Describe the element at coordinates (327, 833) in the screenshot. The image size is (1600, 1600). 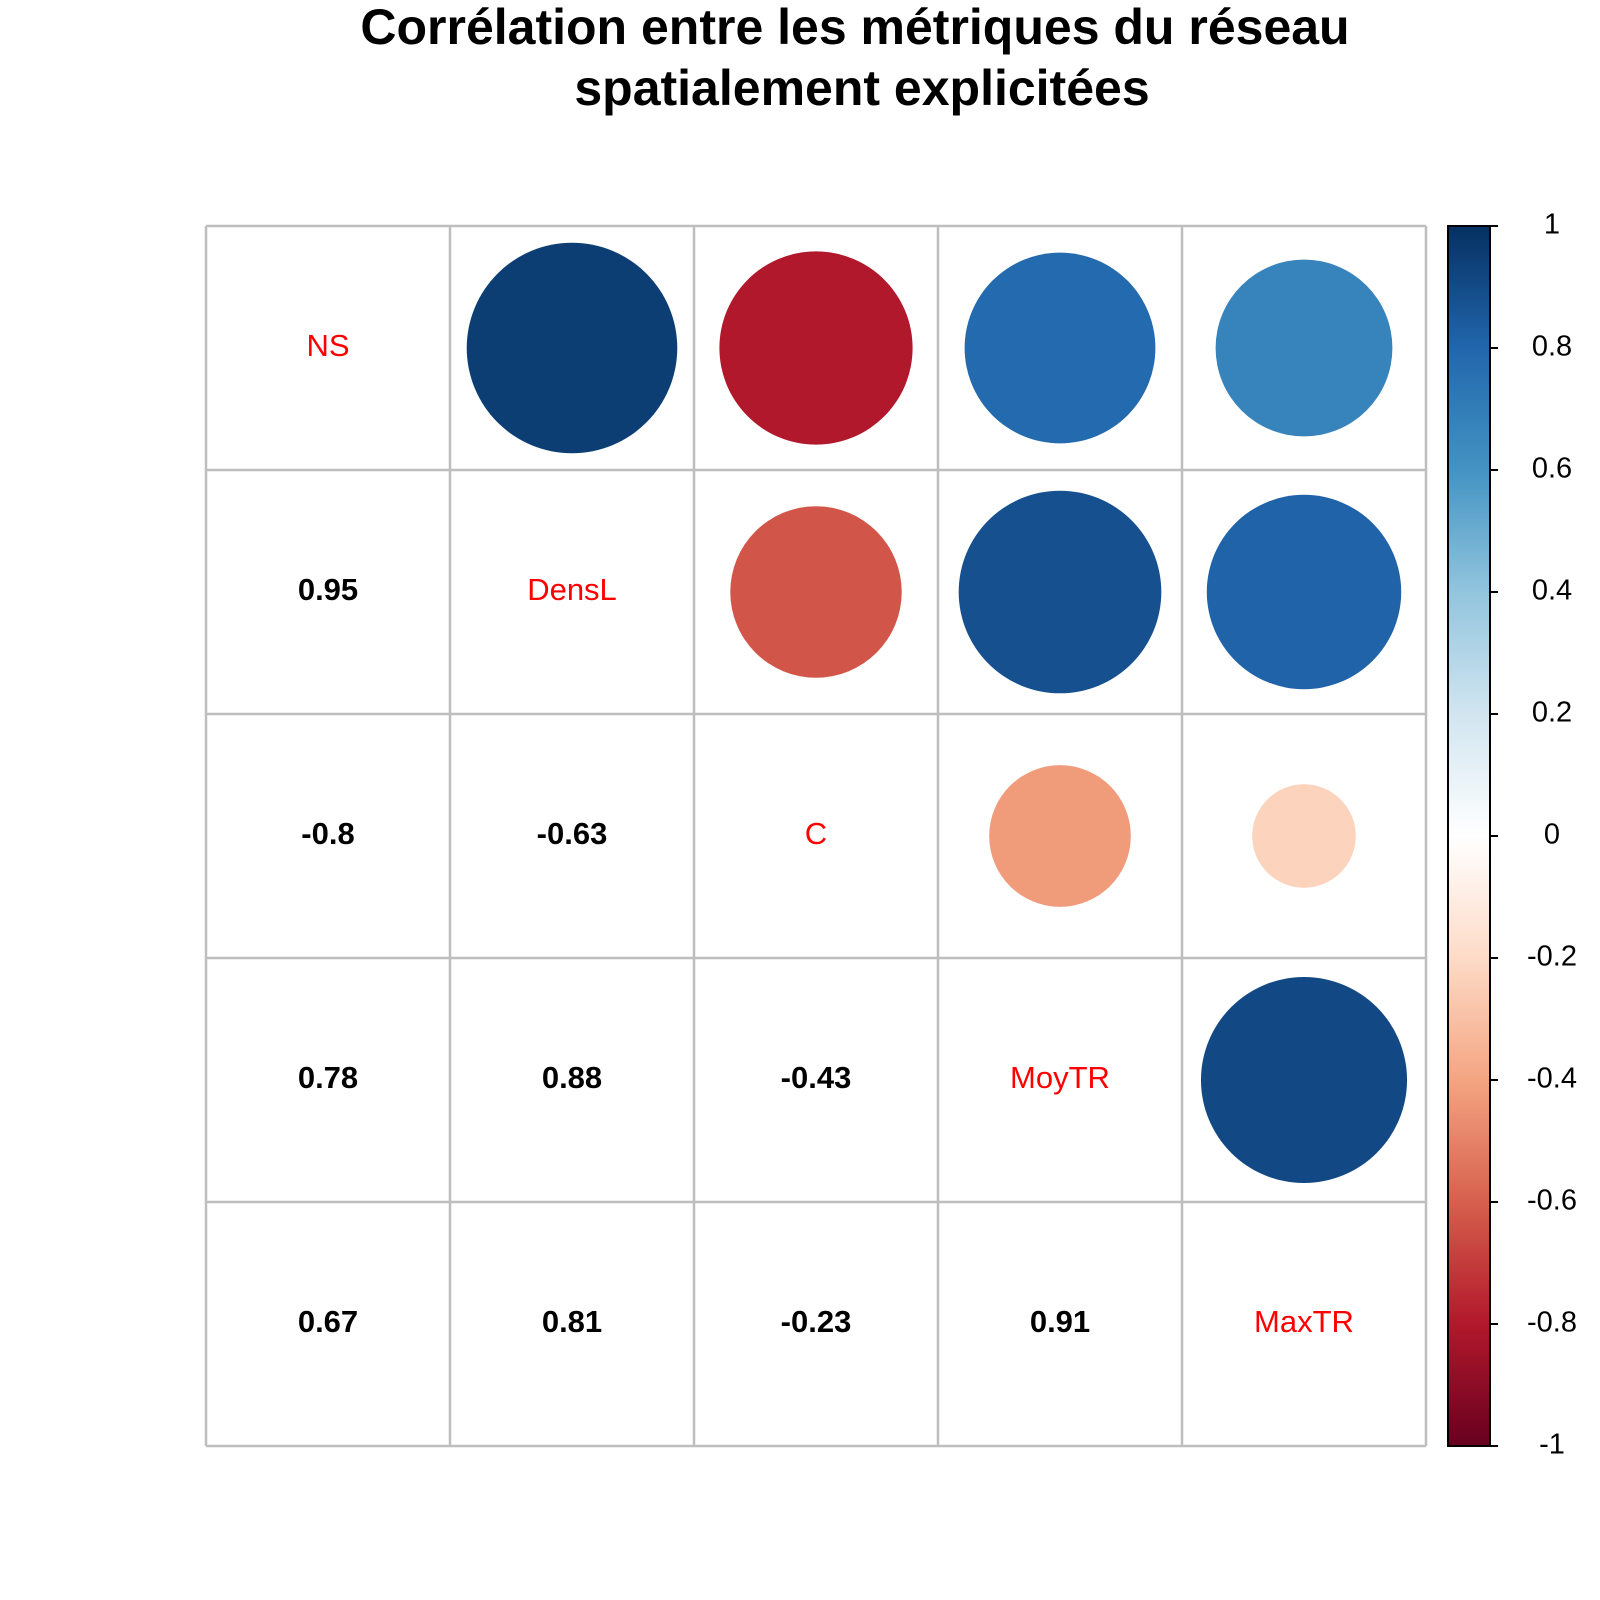
I see `correlation-value-c-ns: -0.8` at that location.